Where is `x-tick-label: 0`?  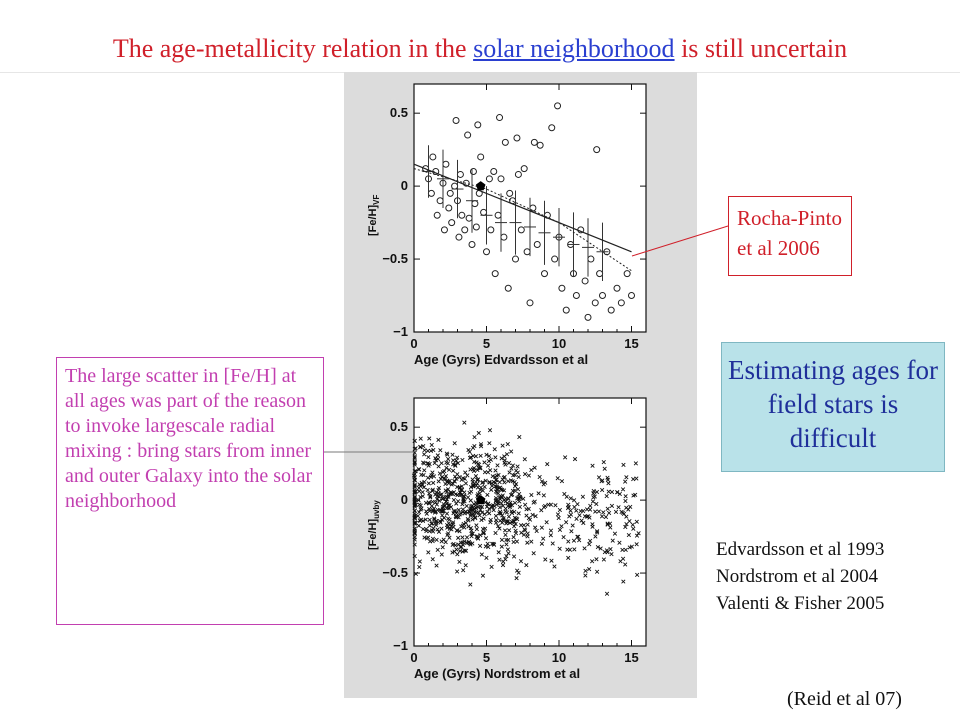
x-tick-label: 0 is located at coordinates (413, 657).